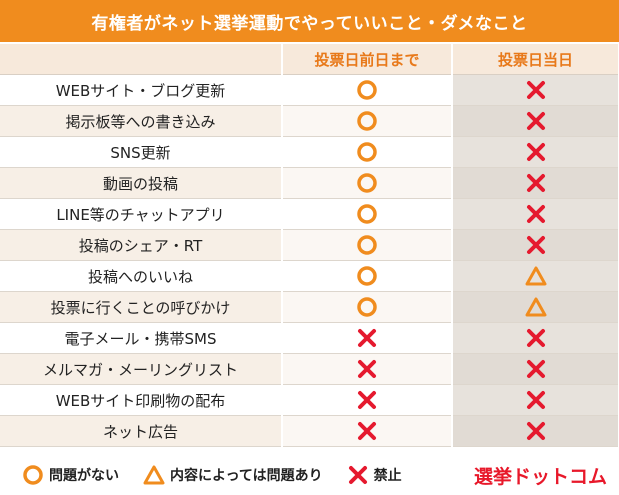 The width and height of the screenshot is (619, 495). I want to click on legend-ok-label: 問題がない, so click(84, 476).